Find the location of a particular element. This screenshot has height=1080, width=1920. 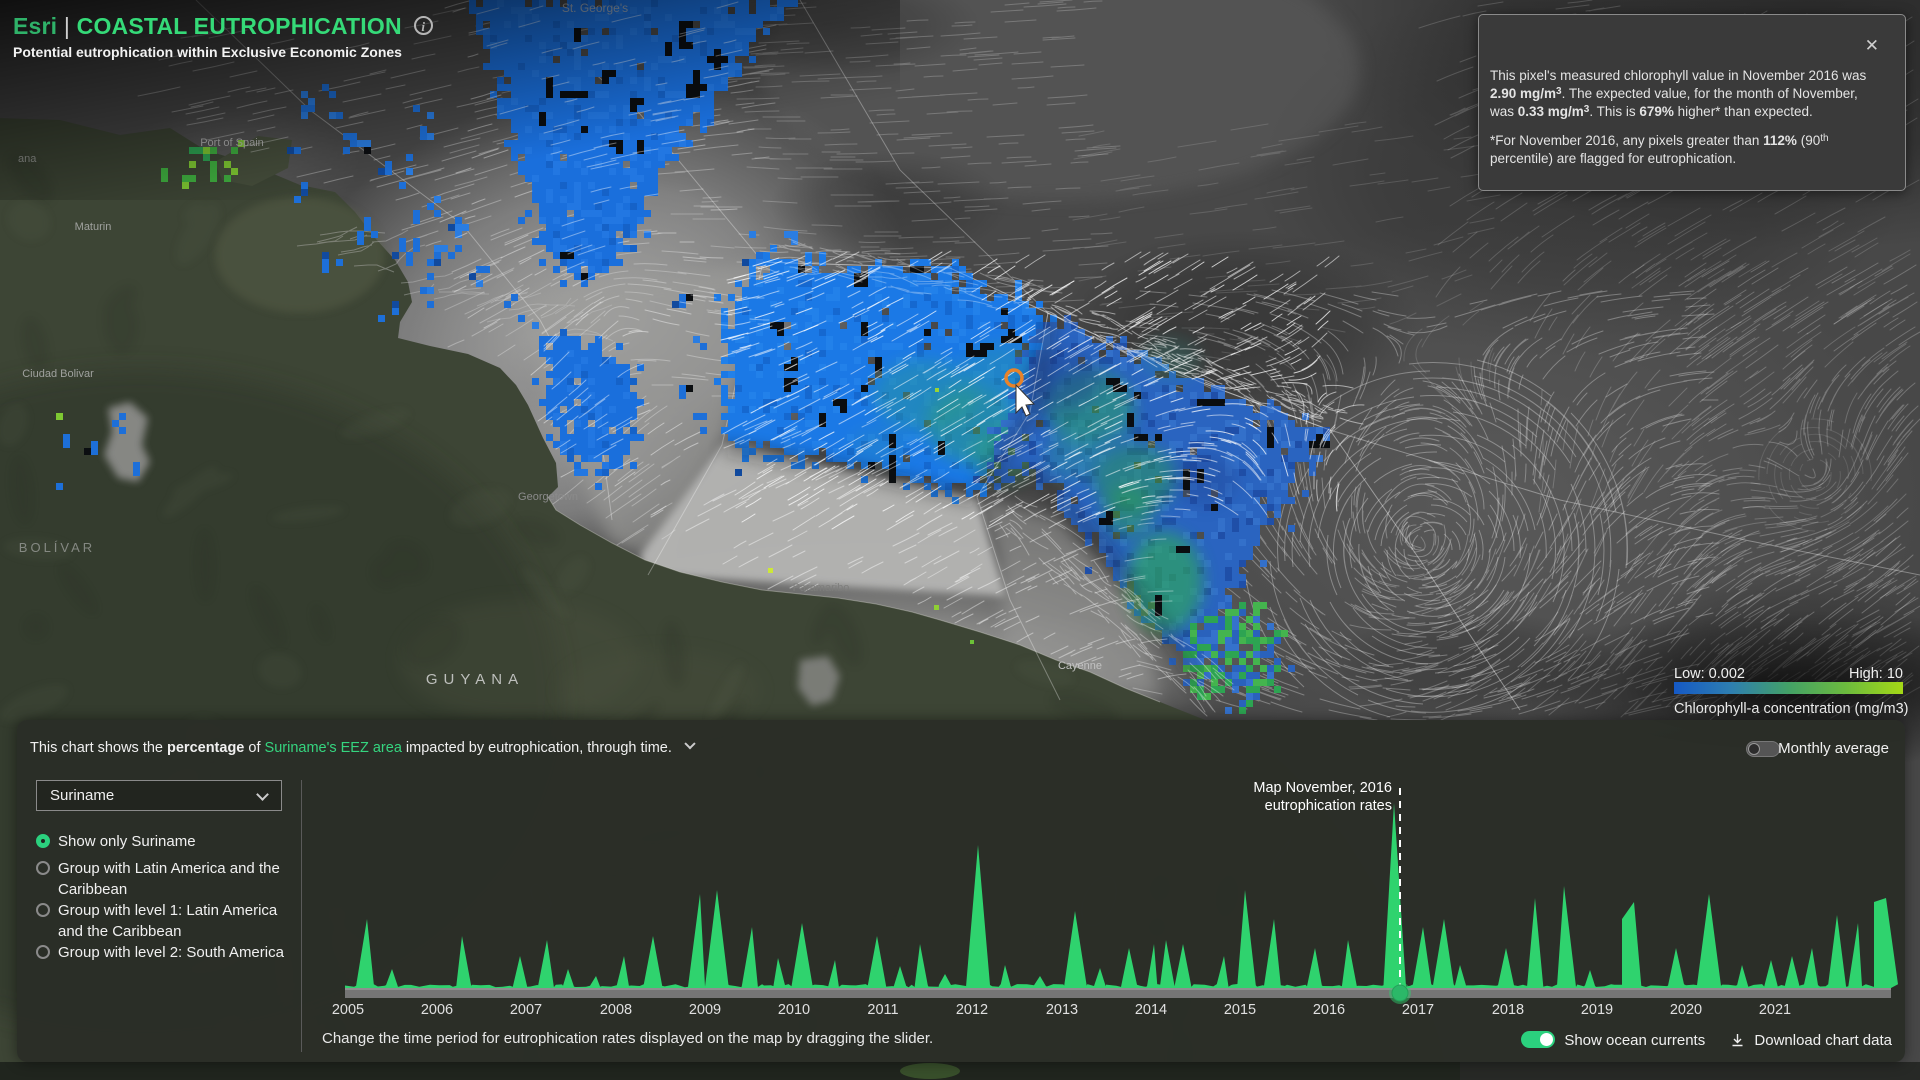

svg-text: 2010 is located at coordinates (794, 1010).